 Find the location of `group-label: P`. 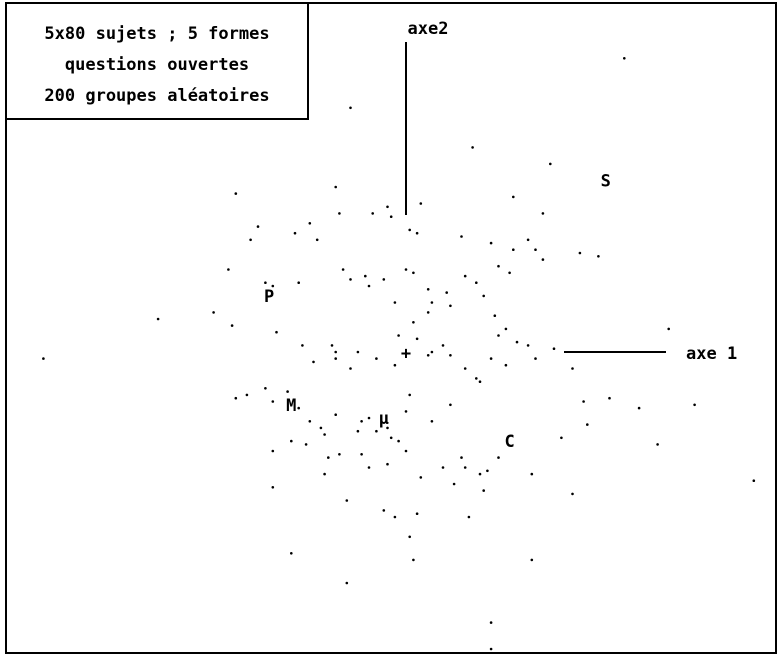

group-label: P is located at coordinates (269, 297).